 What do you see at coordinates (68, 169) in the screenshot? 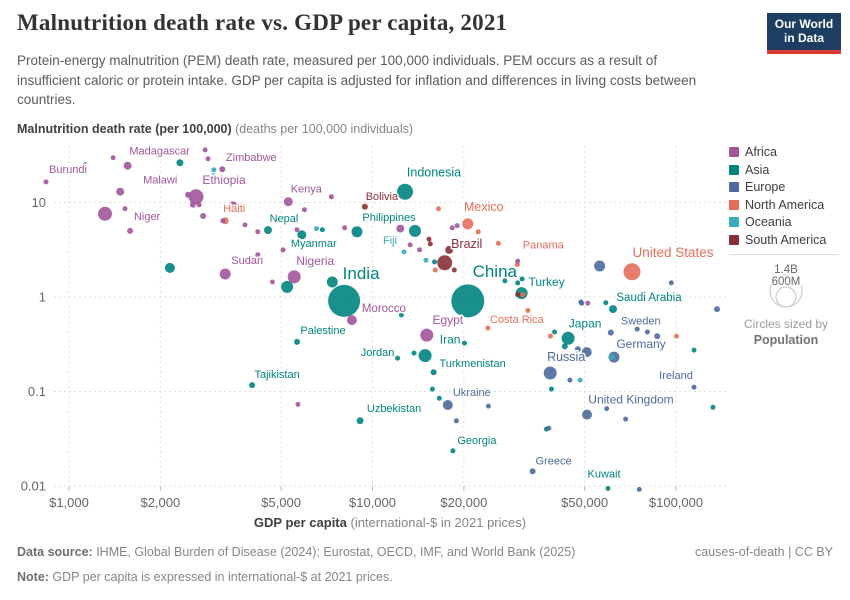
I see `country-label-burundi: Burundi` at bounding box center [68, 169].